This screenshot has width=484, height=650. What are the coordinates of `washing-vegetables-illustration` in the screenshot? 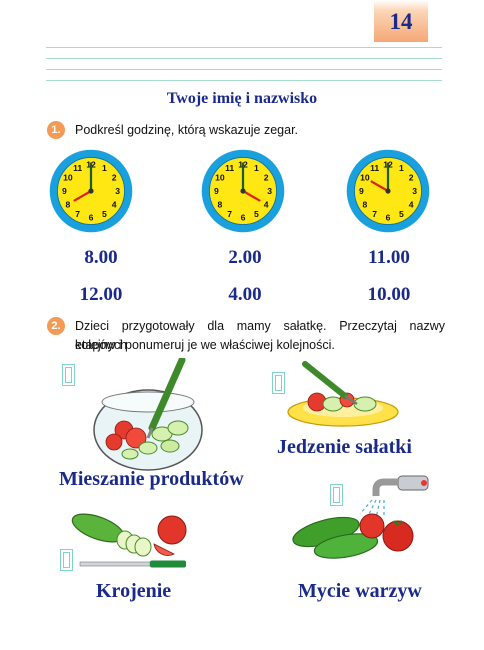 It's located at (360, 517).